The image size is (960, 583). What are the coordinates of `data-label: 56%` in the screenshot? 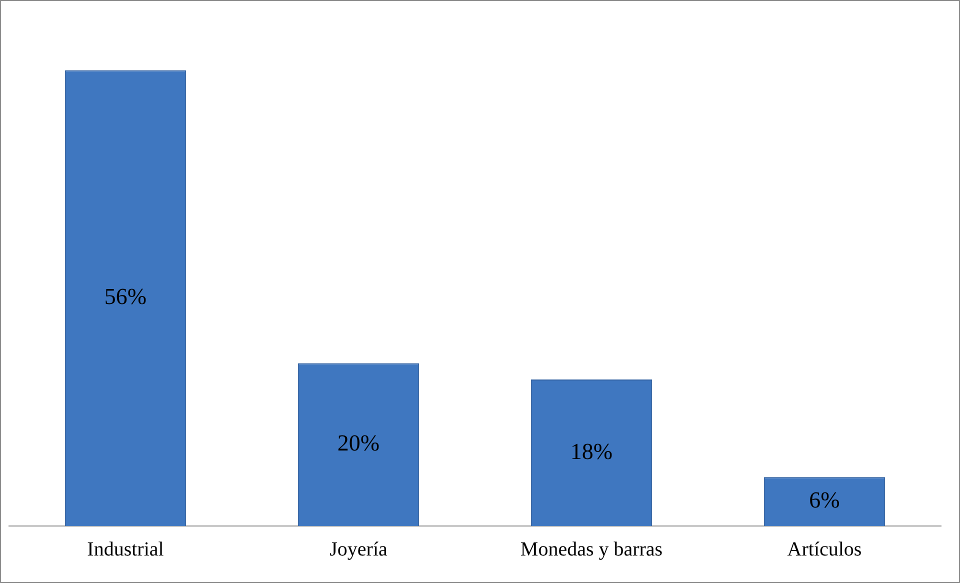 It's located at (125, 297).